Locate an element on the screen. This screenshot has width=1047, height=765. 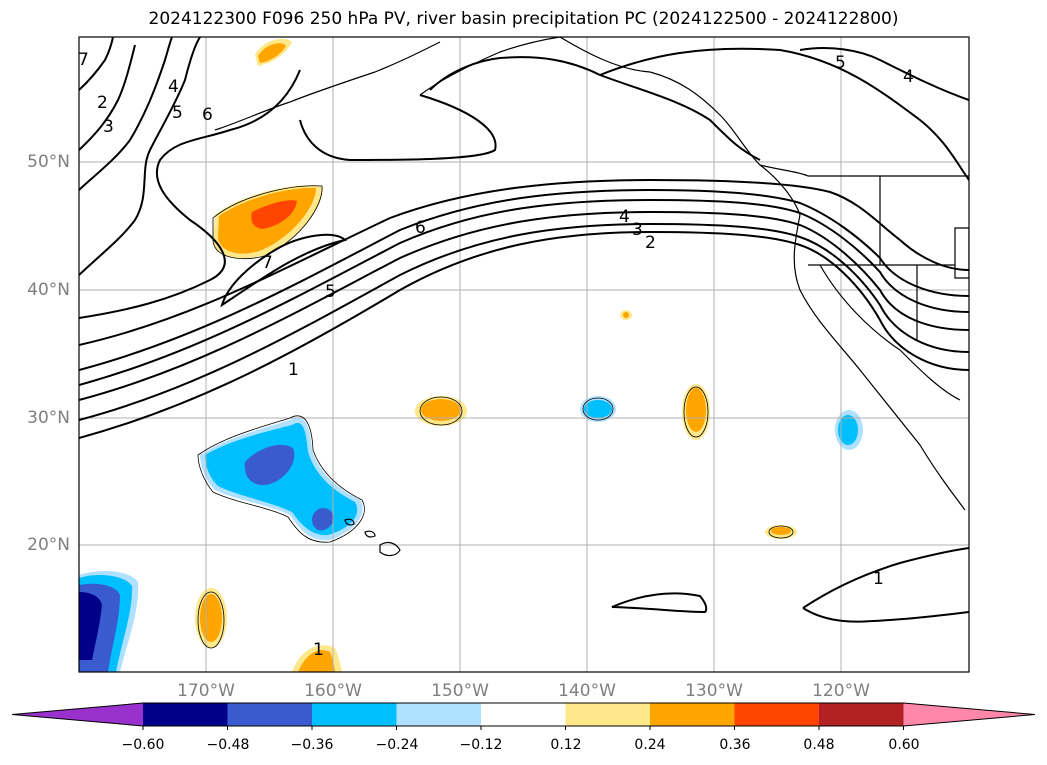
lat-label-20n: 20°N is located at coordinates (48, 545).